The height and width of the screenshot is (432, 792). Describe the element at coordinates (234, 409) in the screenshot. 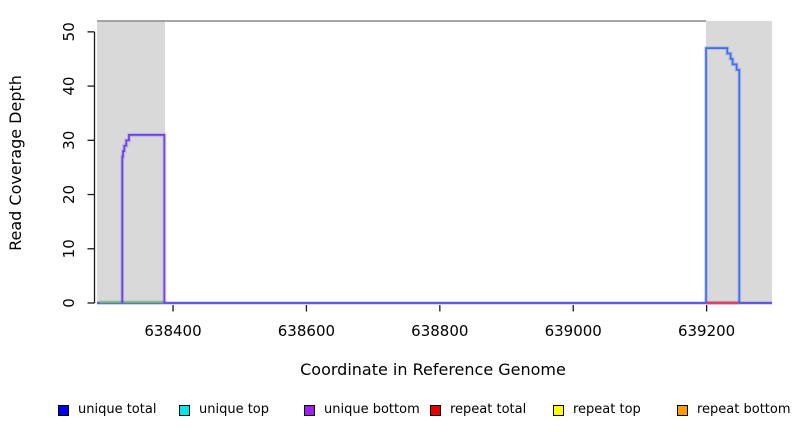

I see `legend-label: unique top` at that location.